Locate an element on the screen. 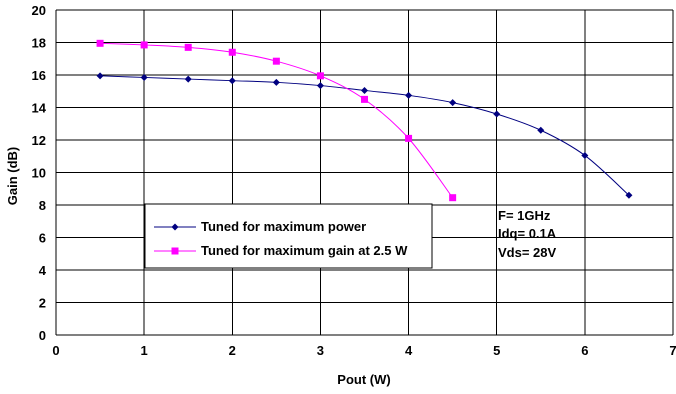 The height and width of the screenshot is (394, 676). legend-box is located at coordinates (288, 236).